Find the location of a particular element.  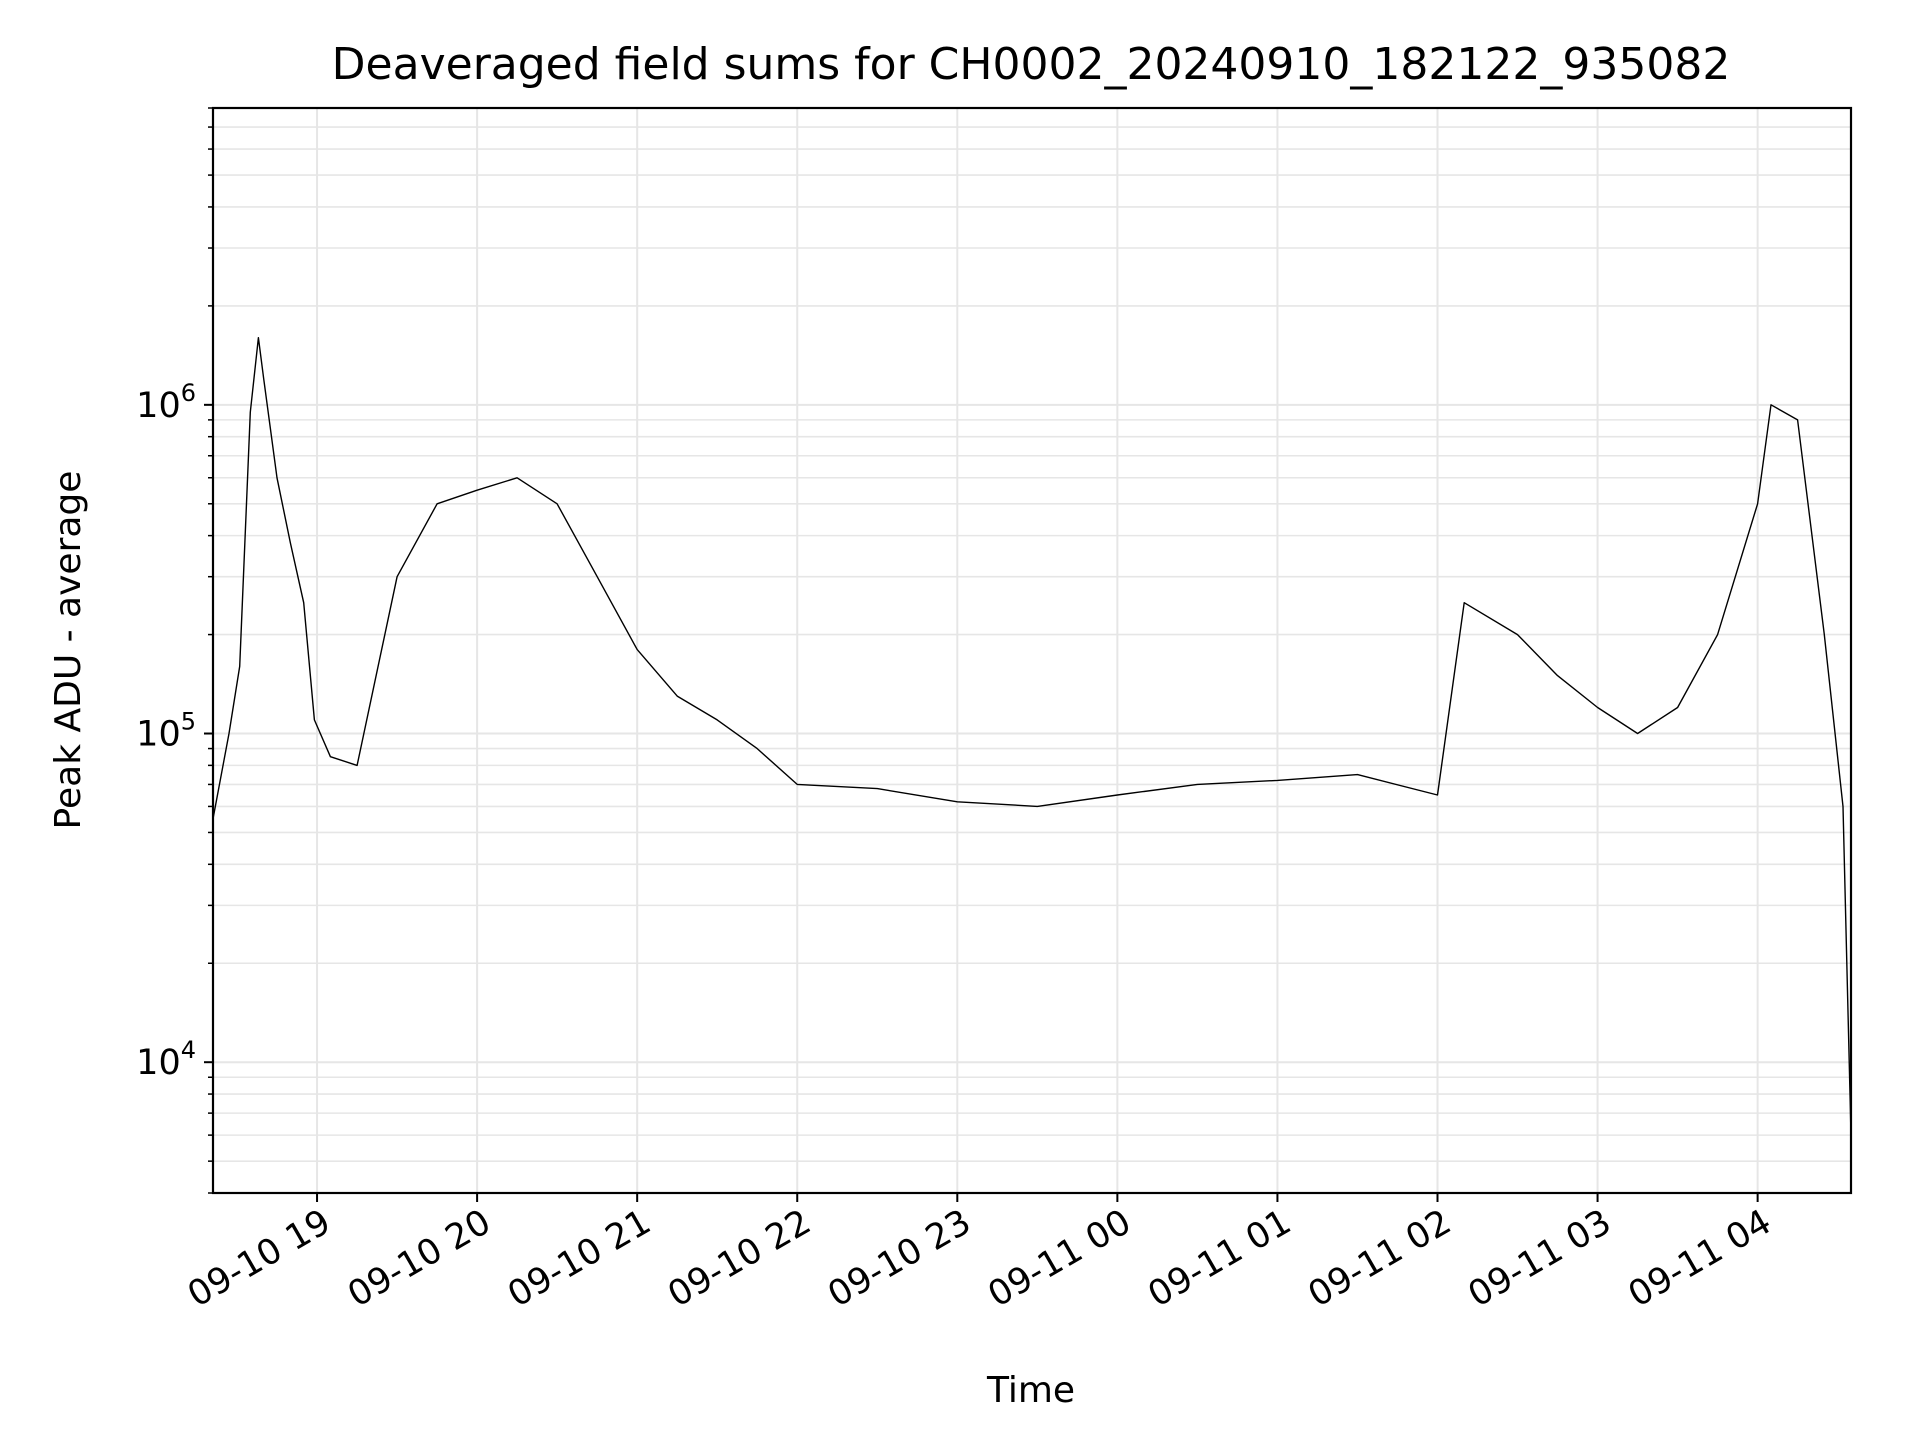

y-tick-label: 10⁵ is located at coordinates (166, 731).